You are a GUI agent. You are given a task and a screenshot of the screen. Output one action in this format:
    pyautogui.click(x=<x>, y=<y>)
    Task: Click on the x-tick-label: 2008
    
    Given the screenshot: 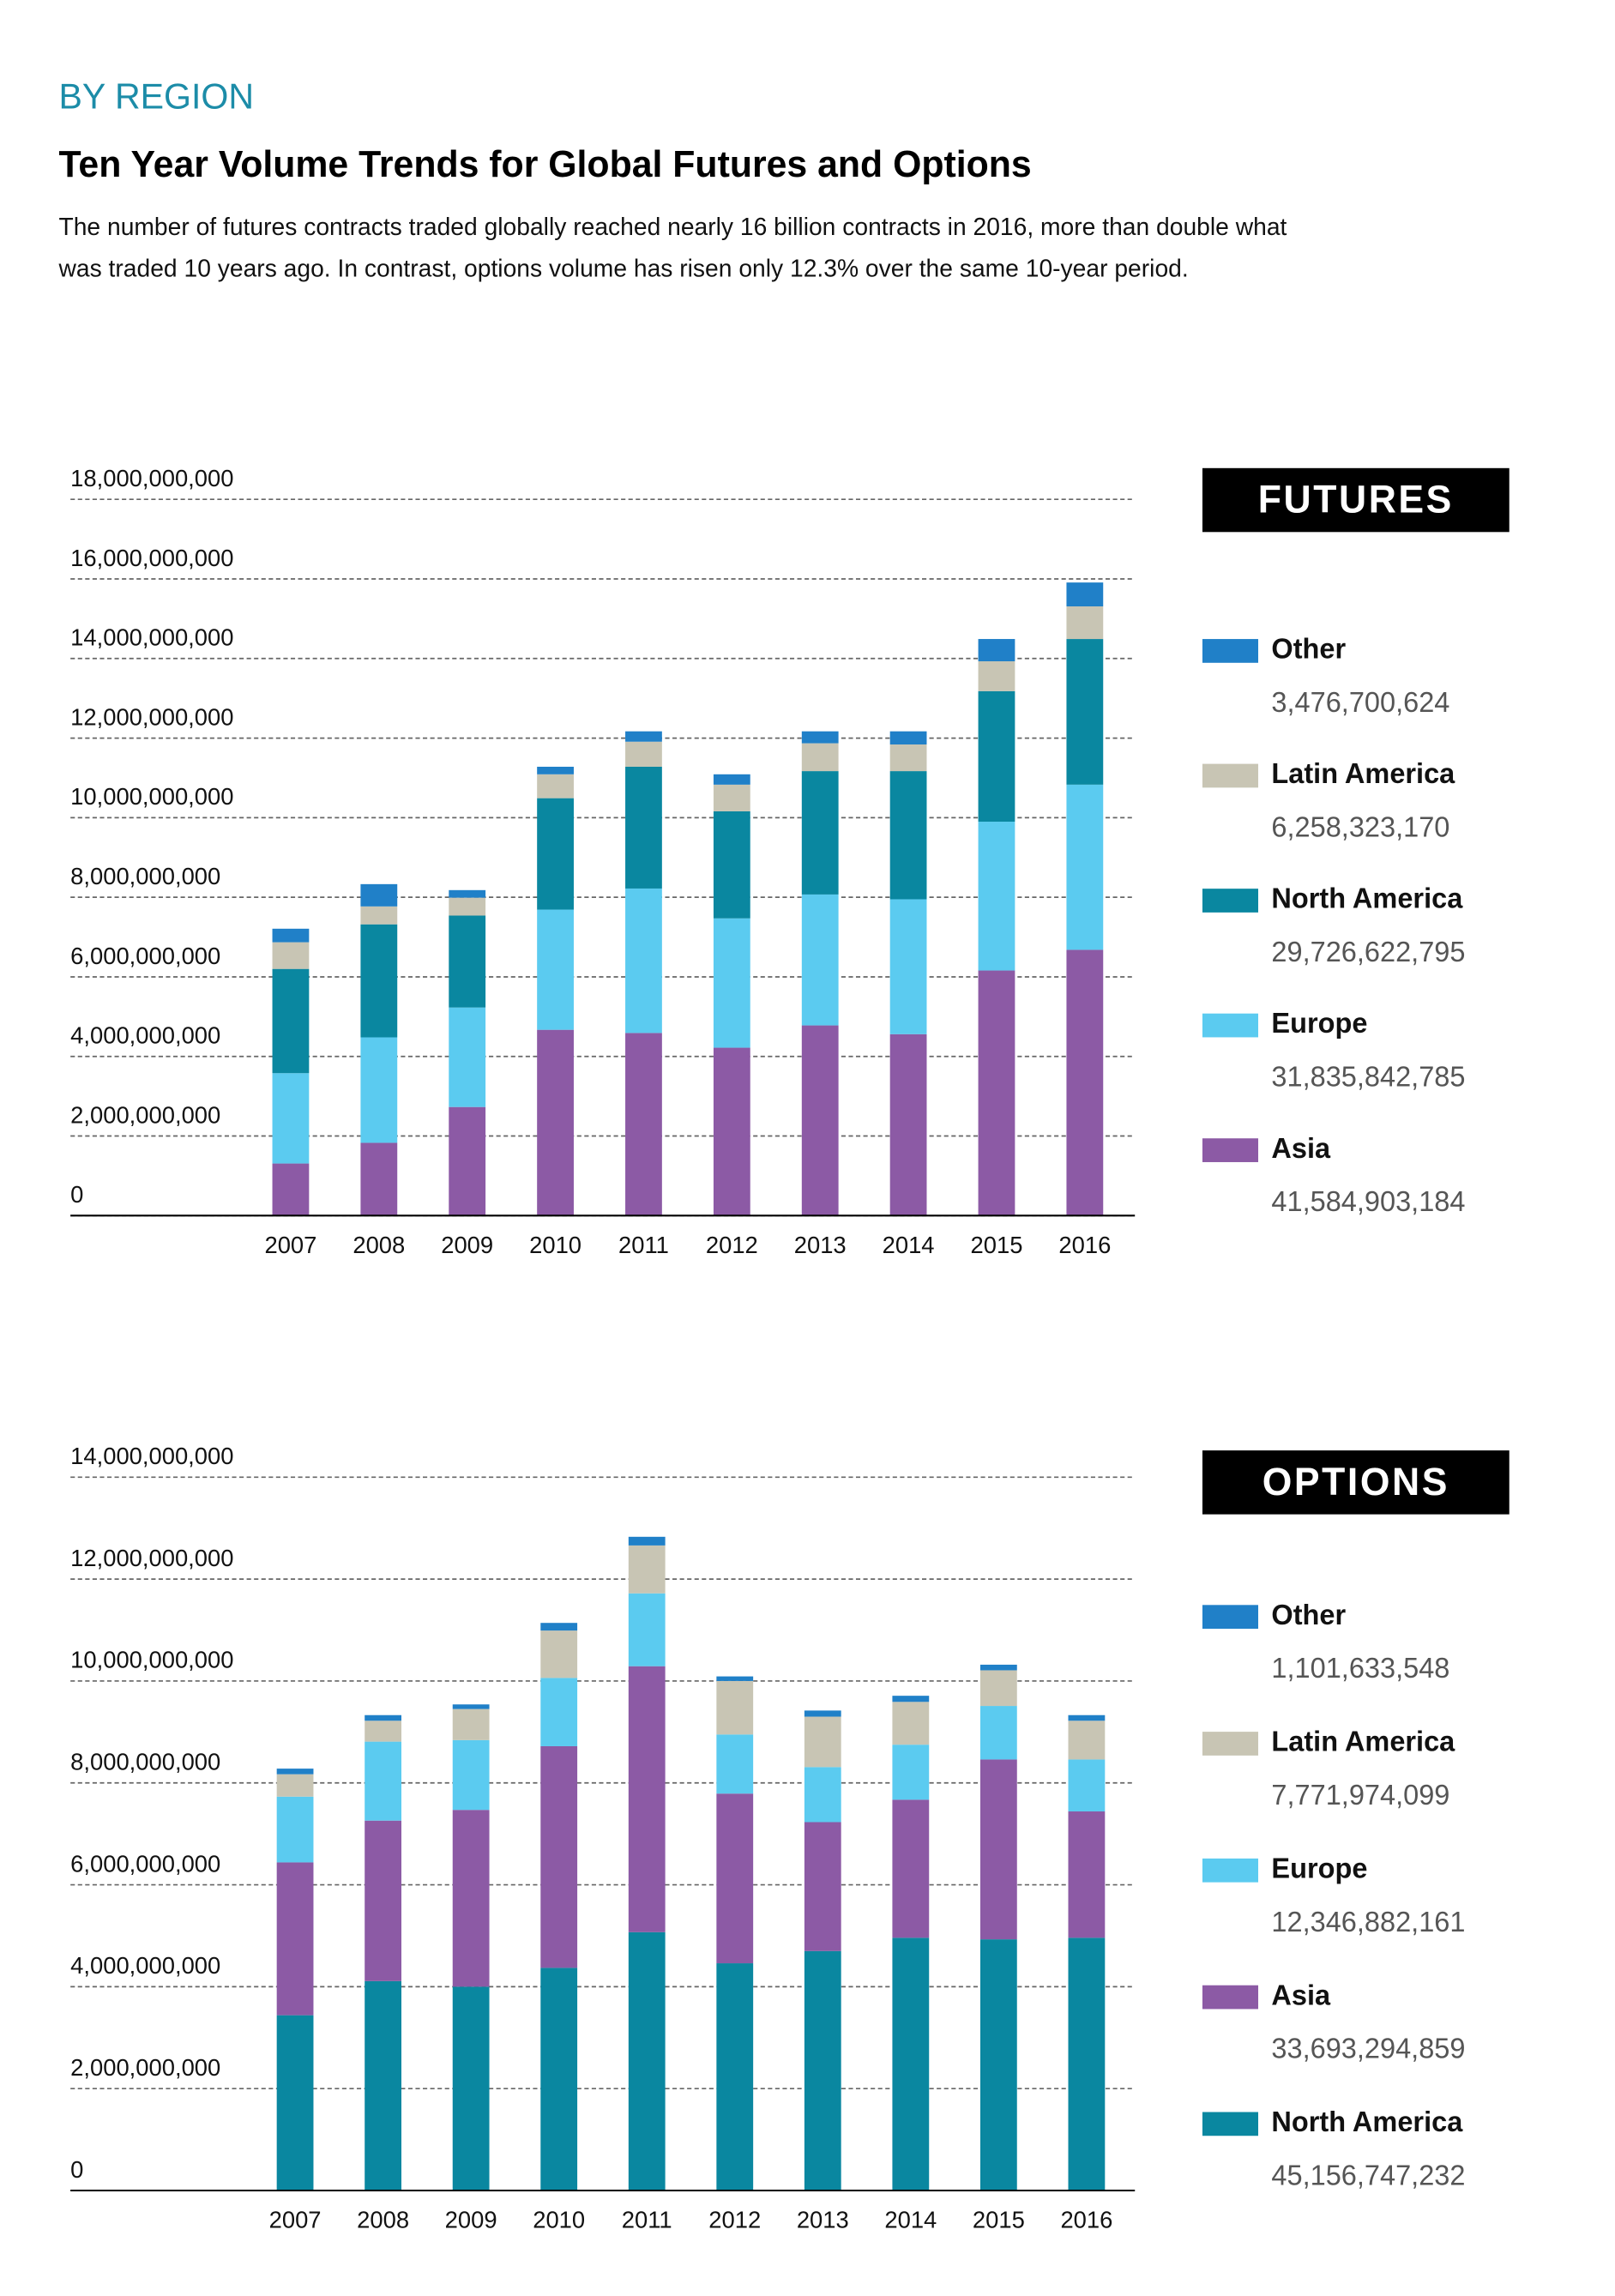 What is the action you would take?
    pyautogui.click(x=379, y=1245)
    